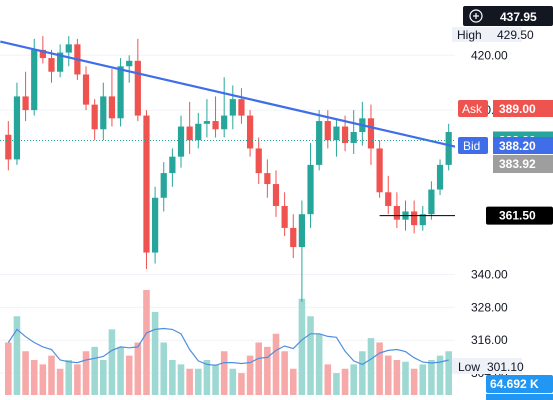  What do you see at coordinates (515, 35) in the screenshot?
I see `high-value: 429.50` at bounding box center [515, 35].